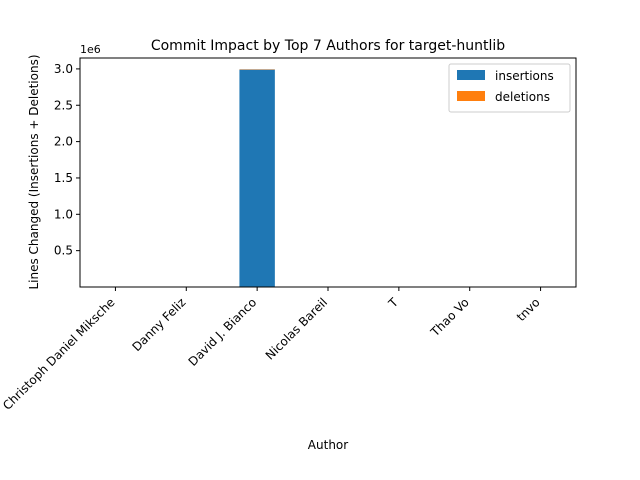 Image resolution: width=640 pixels, height=480 pixels. What do you see at coordinates (63, 178) in the screenshot?
I see `y-tick-label: 1.5` at bounding box center [63, 178].